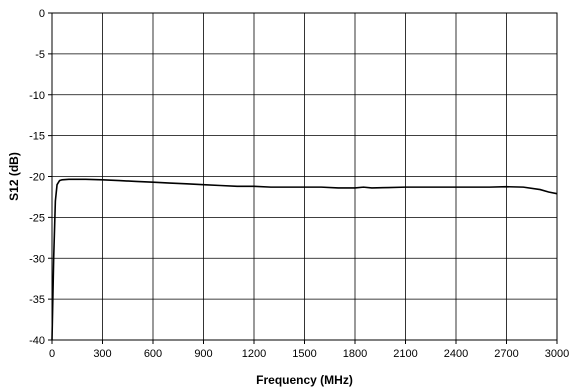 The image size is (569, 388). Describe the element at coordinates (203, 354) in the screenshot. I see `x-tick-label: 900` at that location.